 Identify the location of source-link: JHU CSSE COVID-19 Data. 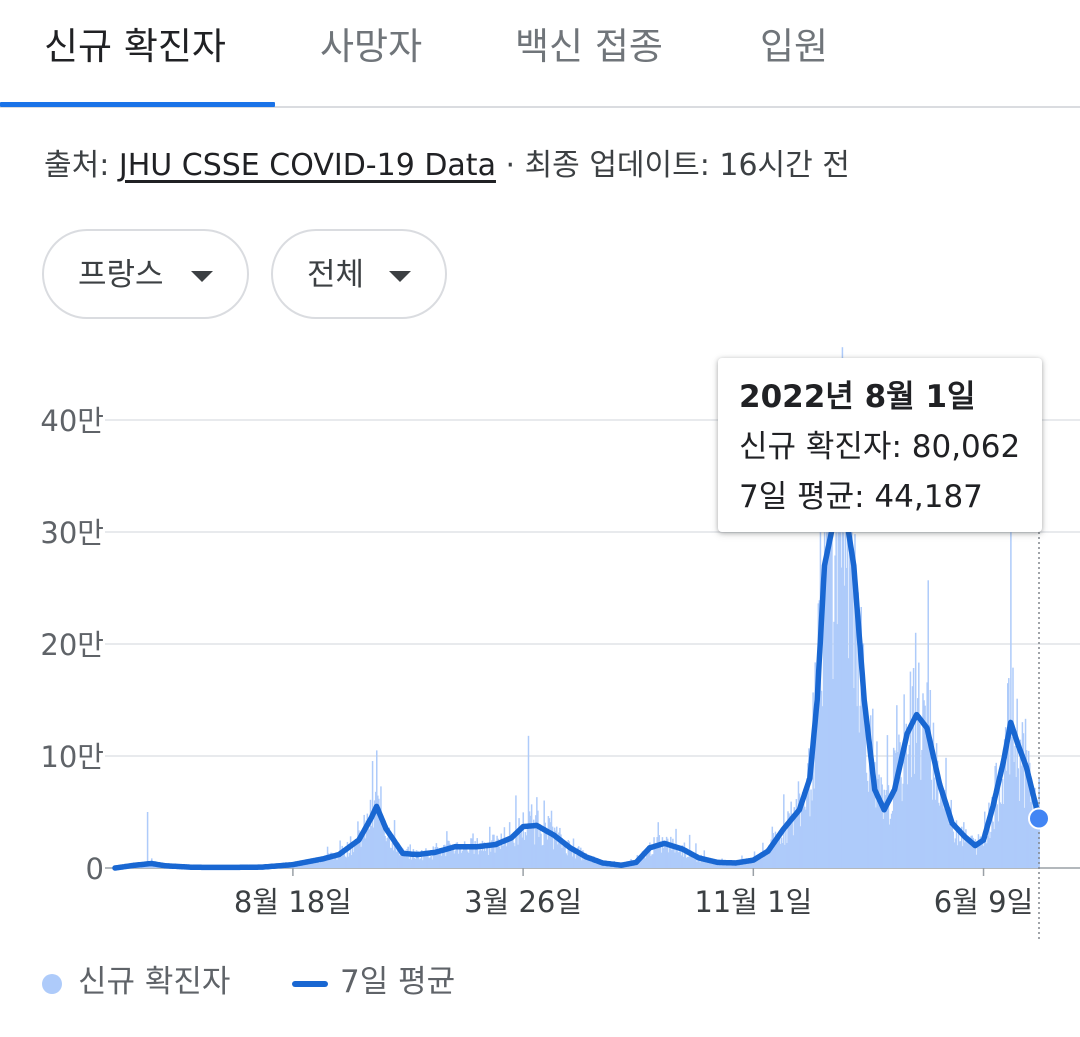
(307, 165).